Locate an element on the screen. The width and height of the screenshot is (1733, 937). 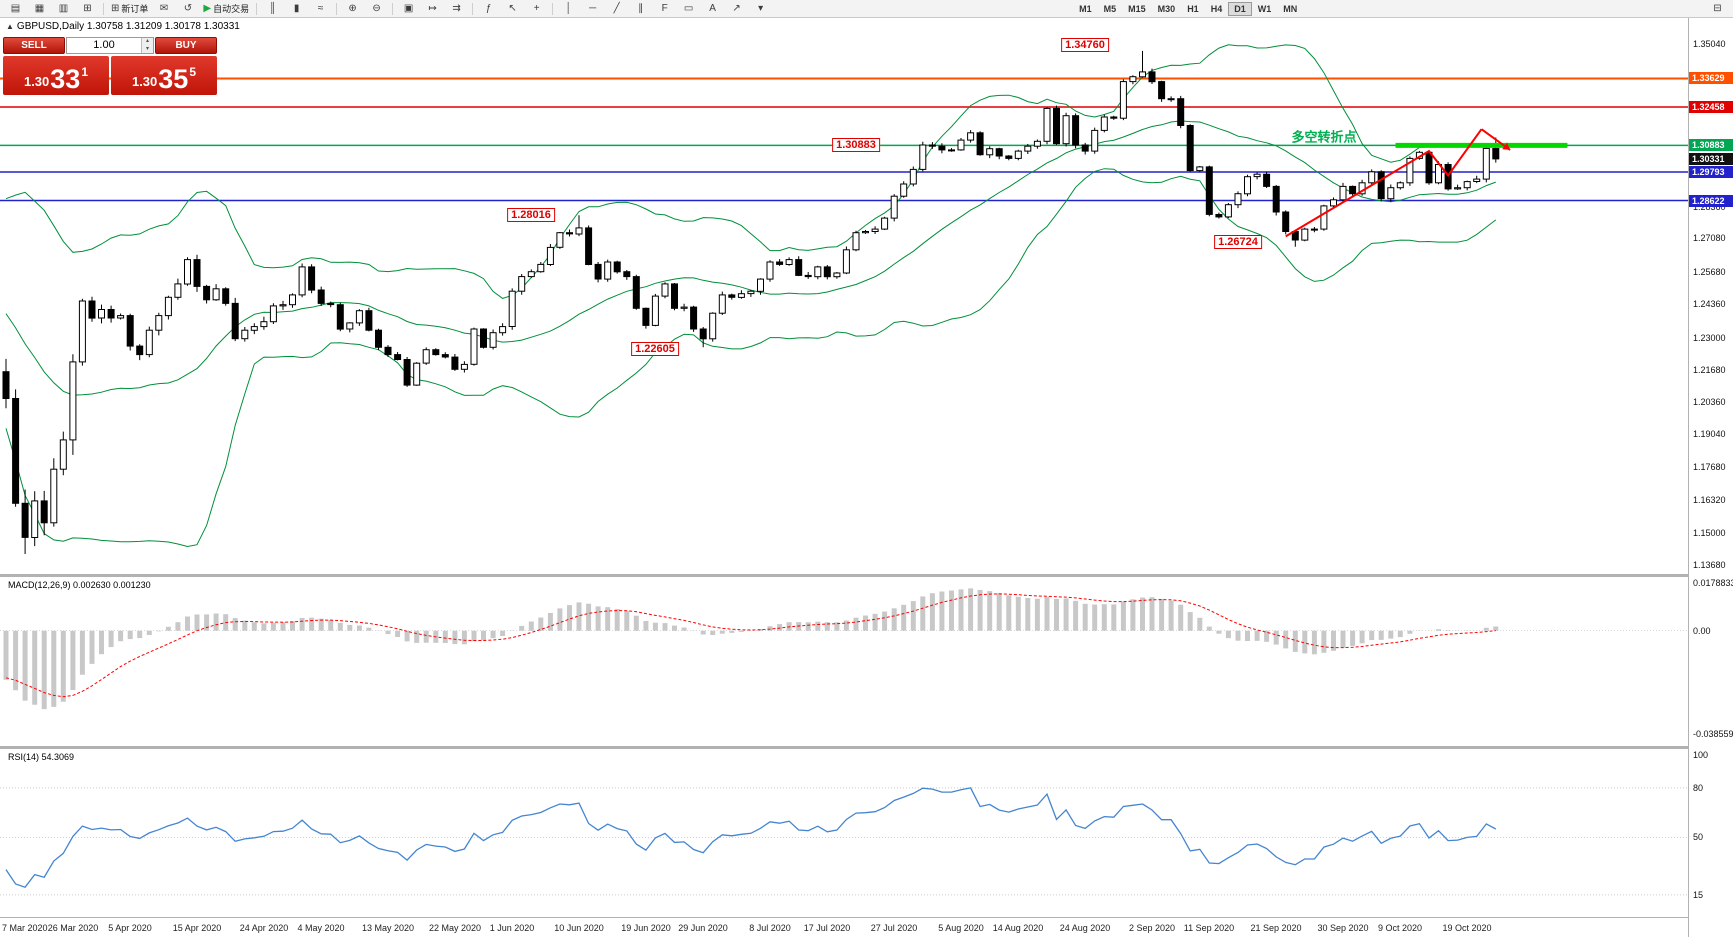
fibonacci-icon: F is located at coordinates (664, 8).